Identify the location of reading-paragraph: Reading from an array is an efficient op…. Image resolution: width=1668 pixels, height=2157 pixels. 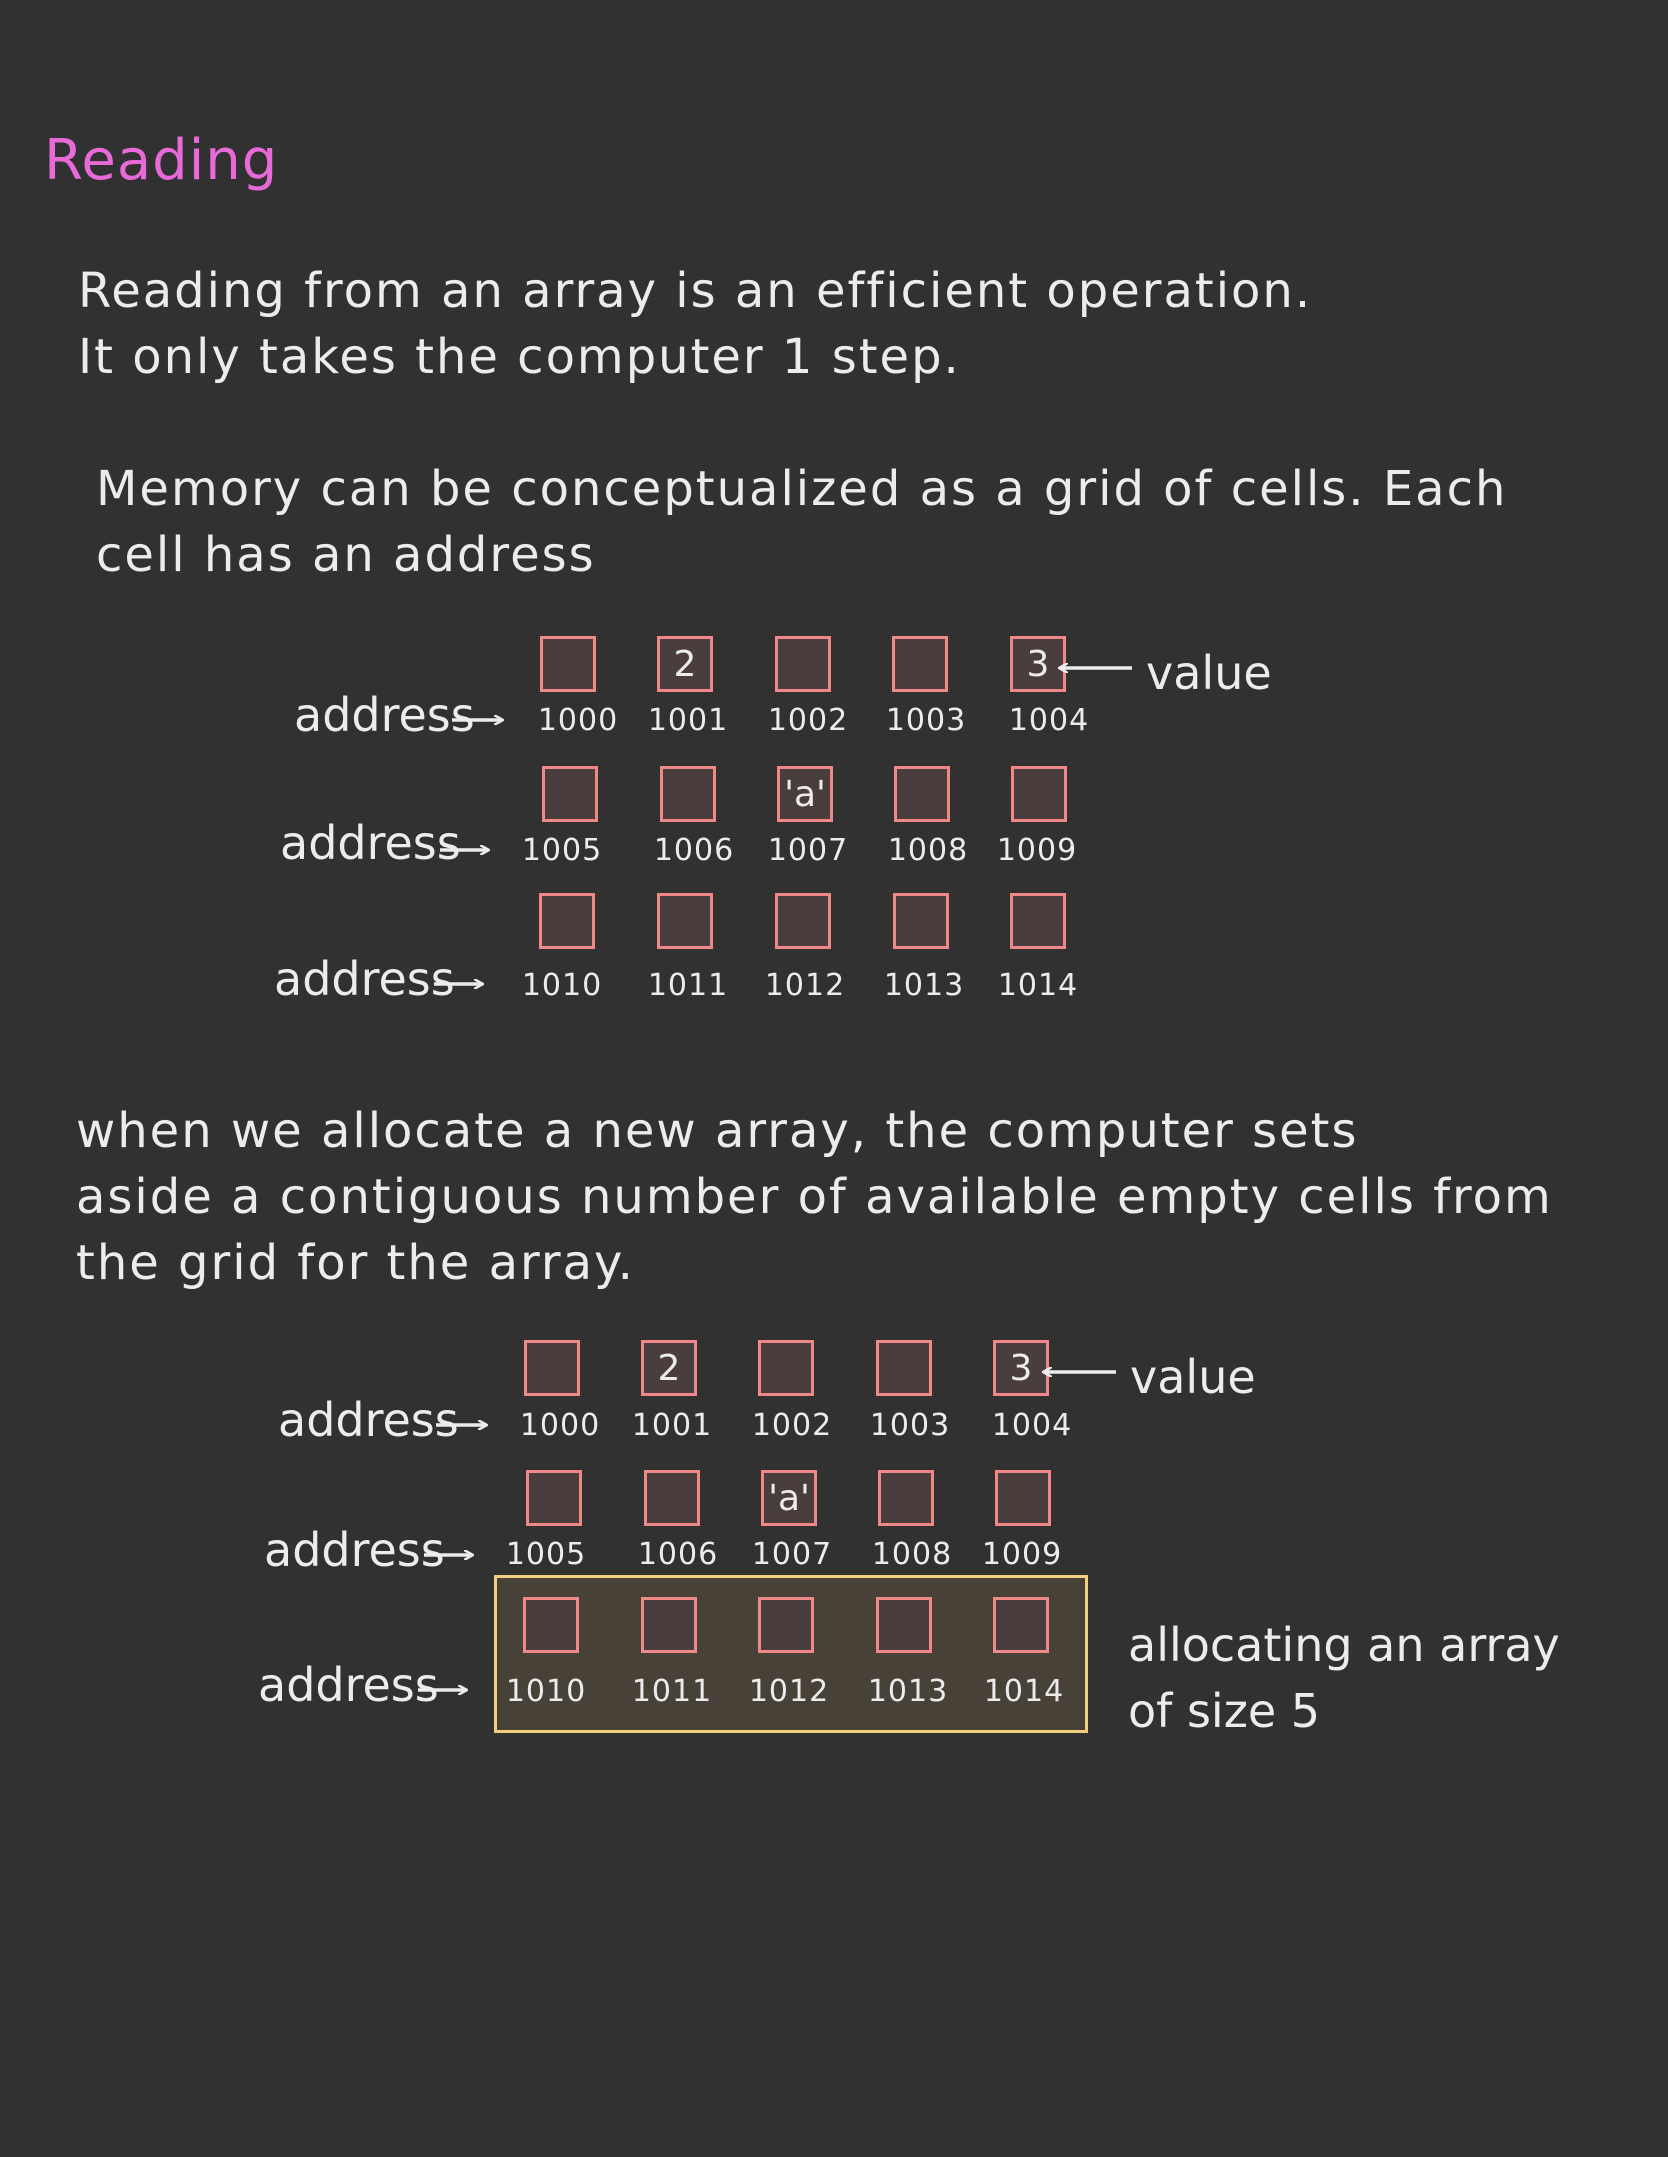
(695, 324).